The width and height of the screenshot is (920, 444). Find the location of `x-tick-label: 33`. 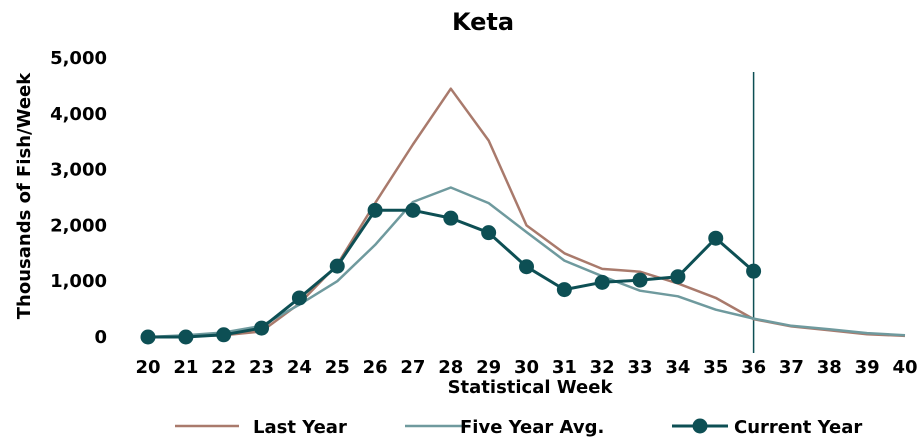

x-tick-label: 33 is located at coordinates (640, 367).